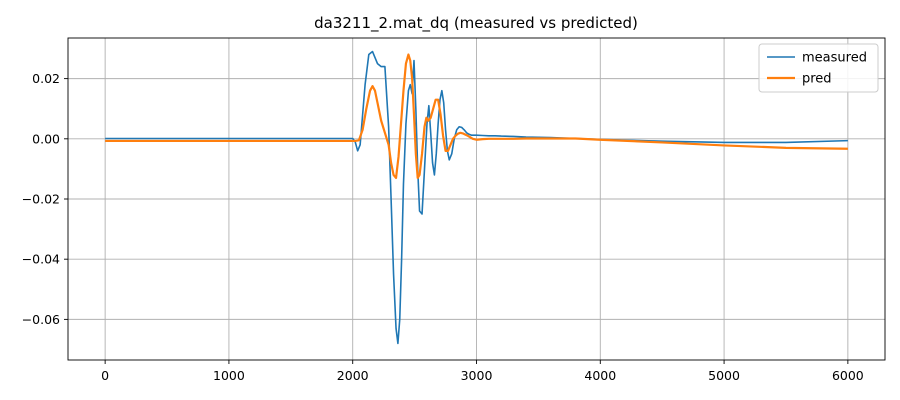  I want to click on x-axis: 0 1000 2000 3000 4000 5000 6000, so click(482, 371).